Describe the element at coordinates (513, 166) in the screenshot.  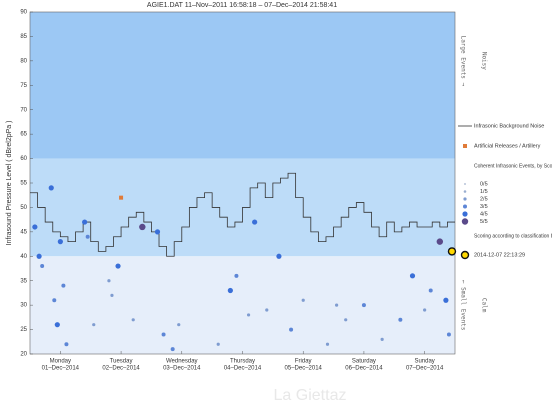
I see `legend-title: Coherent Infrasonic Events, by Score:` at that location.